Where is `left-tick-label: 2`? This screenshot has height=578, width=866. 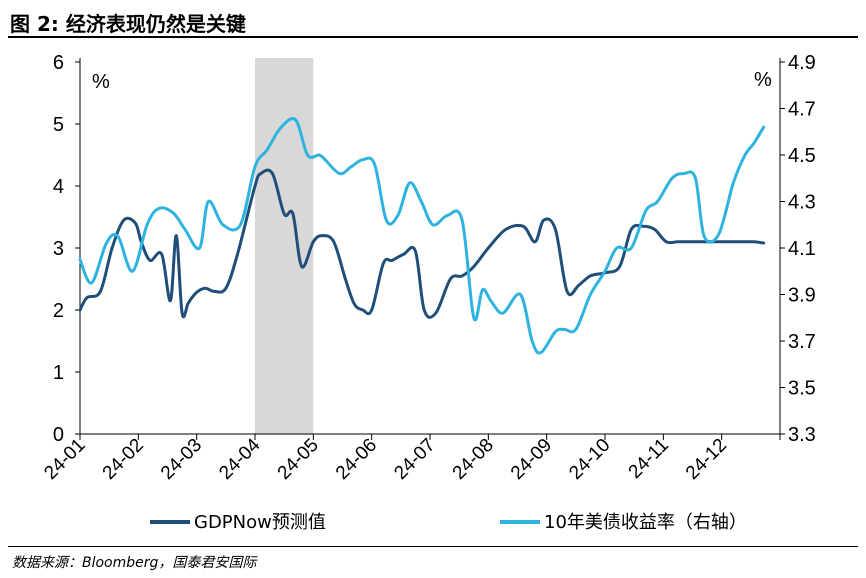
left-tick-label: 2 is located at coordinates (58, 311).